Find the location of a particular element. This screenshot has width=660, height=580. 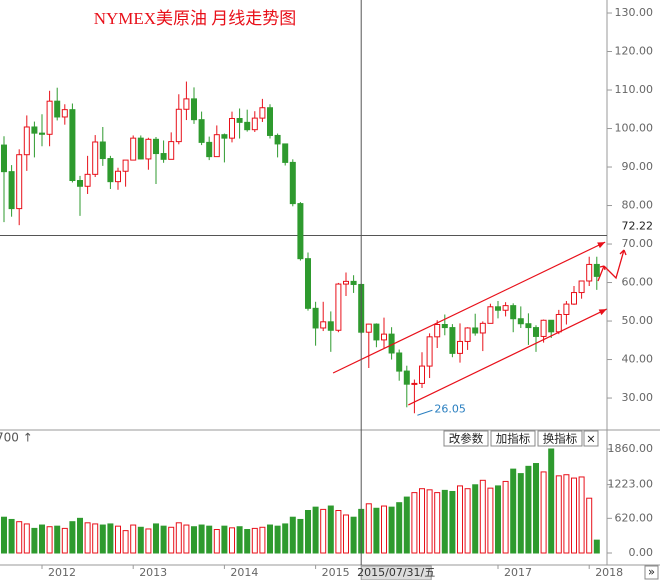

y-tick-label: 130.00 is located at coordinates (634, 12).